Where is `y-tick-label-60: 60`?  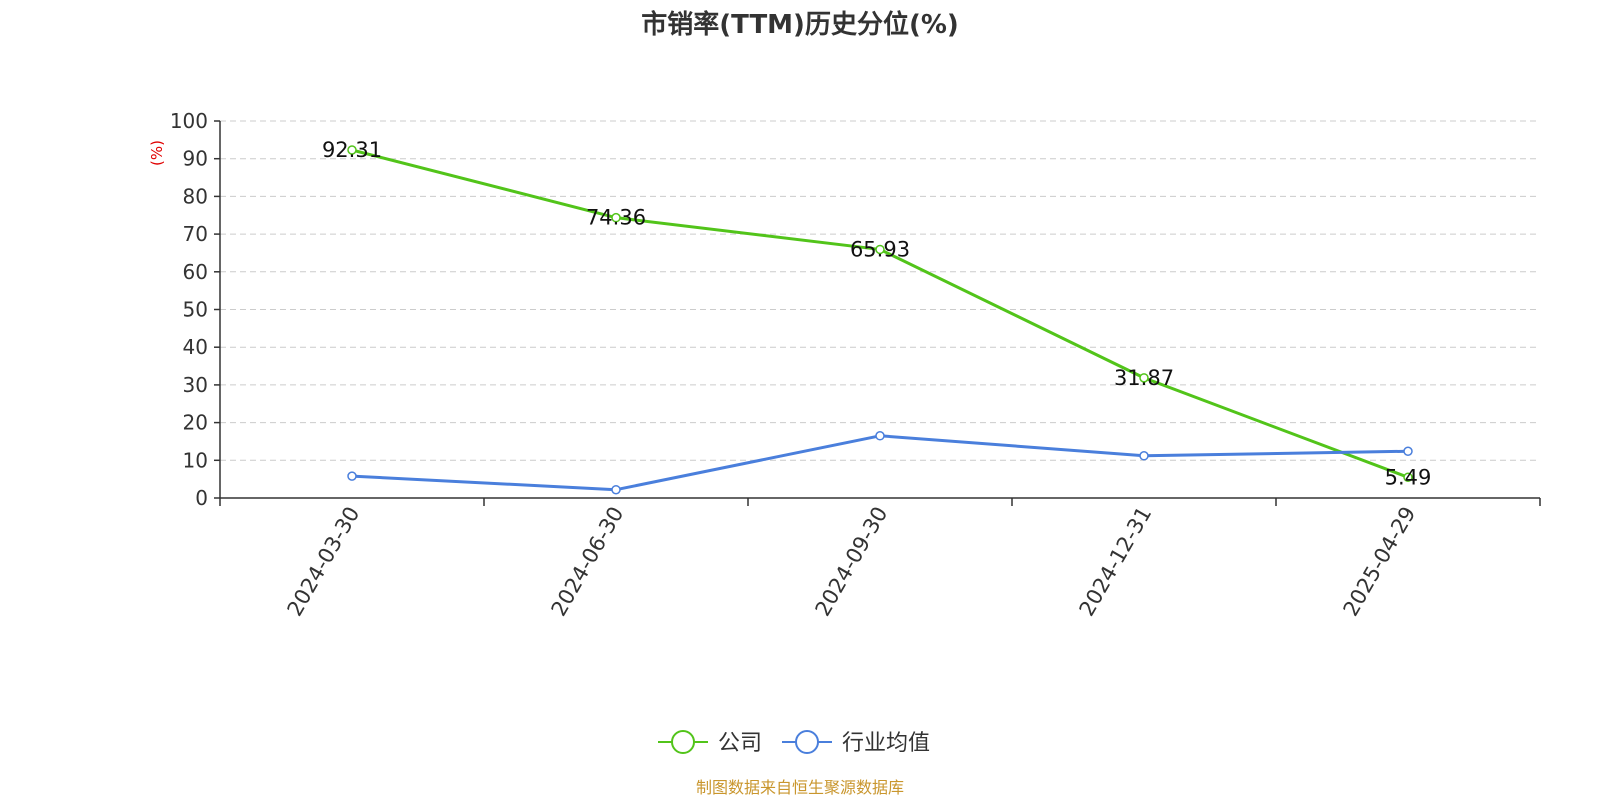 y-tick-label-60: 60 is located at coordinates (195, 272).